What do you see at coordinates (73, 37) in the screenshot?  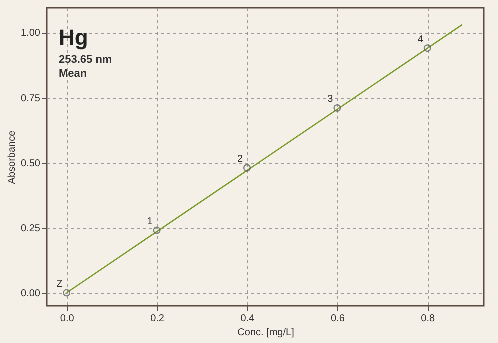 I see `text: Hg` at bounding box center [73, 37].